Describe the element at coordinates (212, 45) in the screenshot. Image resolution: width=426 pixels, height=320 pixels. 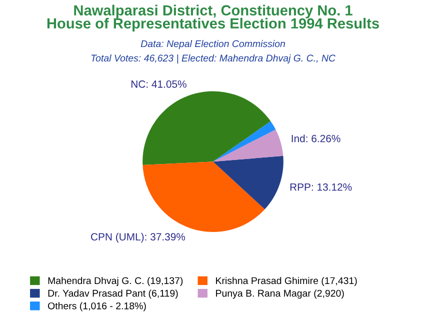
I see `chart-subtitle: Data: Nepal Election Commission` at that location.